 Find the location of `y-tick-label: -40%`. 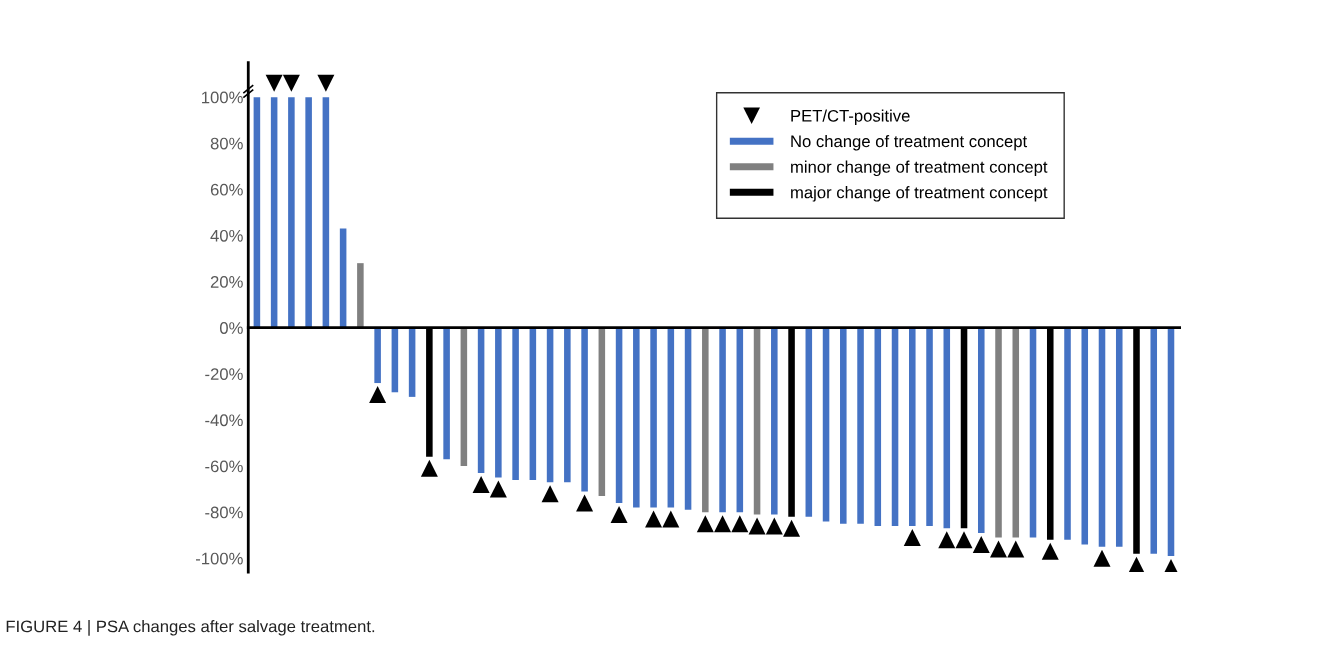

y-tick-label: -40% is located at coordinates (224, 420).